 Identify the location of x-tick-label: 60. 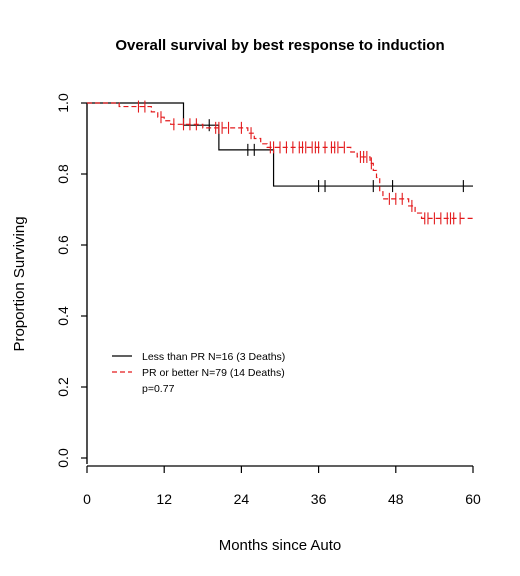
(473, 499).